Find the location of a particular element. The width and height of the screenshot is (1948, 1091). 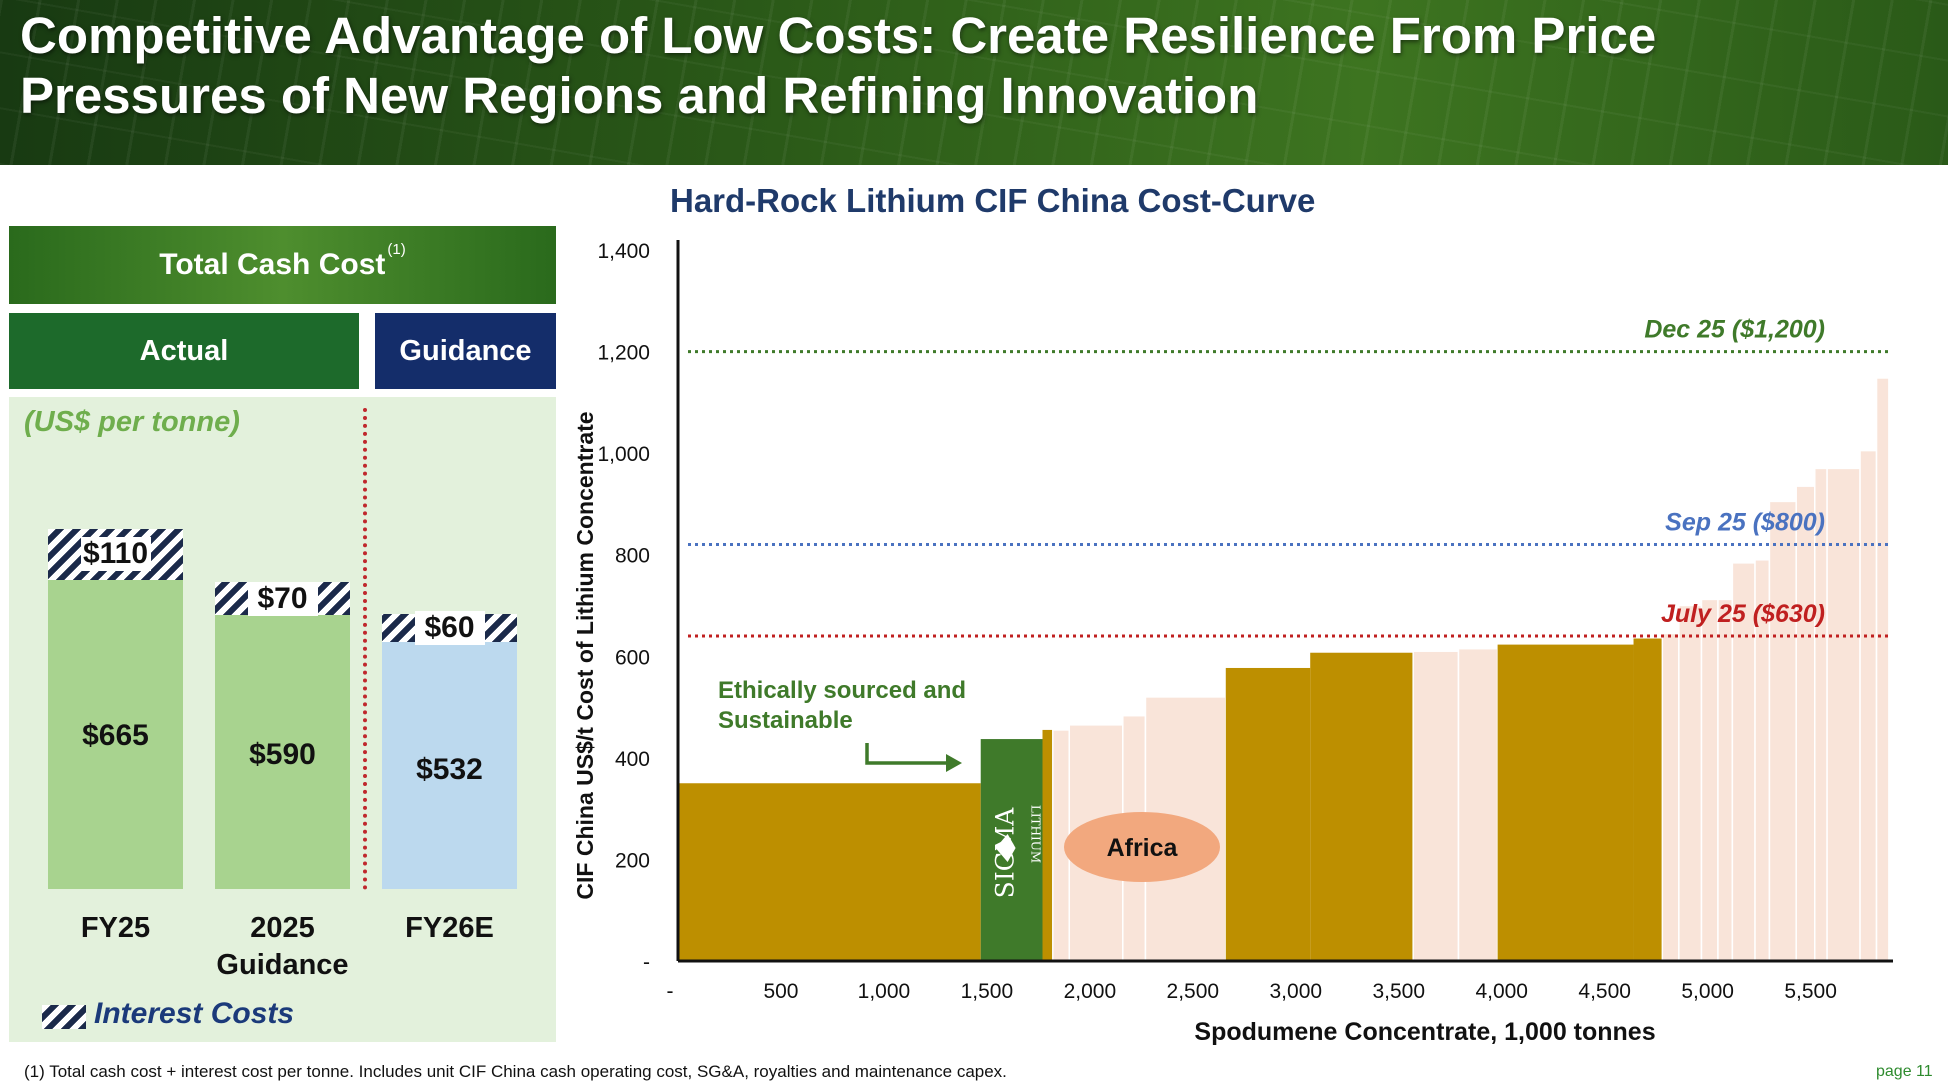

sigma-logo-text: SIGMA is located at coordinates (1005, 853).